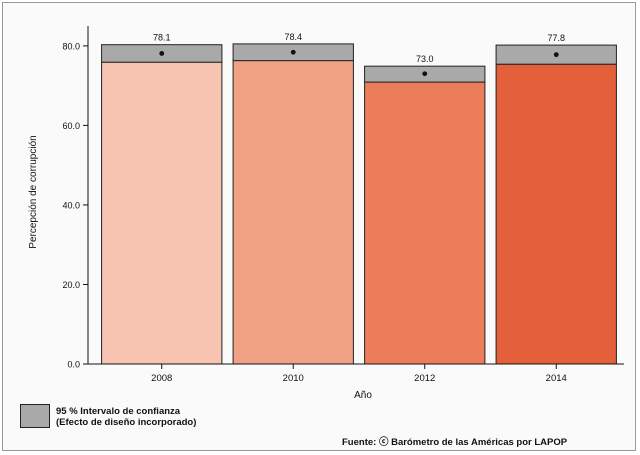  What do you see at coordinates (162, 38) in the screenshot?
I see `data-label: 78.1` at bounding box center [162, 38].